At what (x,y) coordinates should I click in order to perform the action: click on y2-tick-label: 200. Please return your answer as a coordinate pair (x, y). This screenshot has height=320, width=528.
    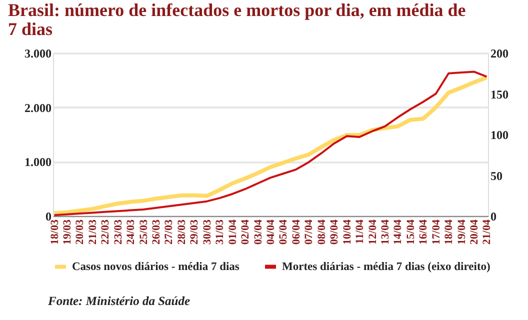
    Looking at the image, I should click on (499, 53).